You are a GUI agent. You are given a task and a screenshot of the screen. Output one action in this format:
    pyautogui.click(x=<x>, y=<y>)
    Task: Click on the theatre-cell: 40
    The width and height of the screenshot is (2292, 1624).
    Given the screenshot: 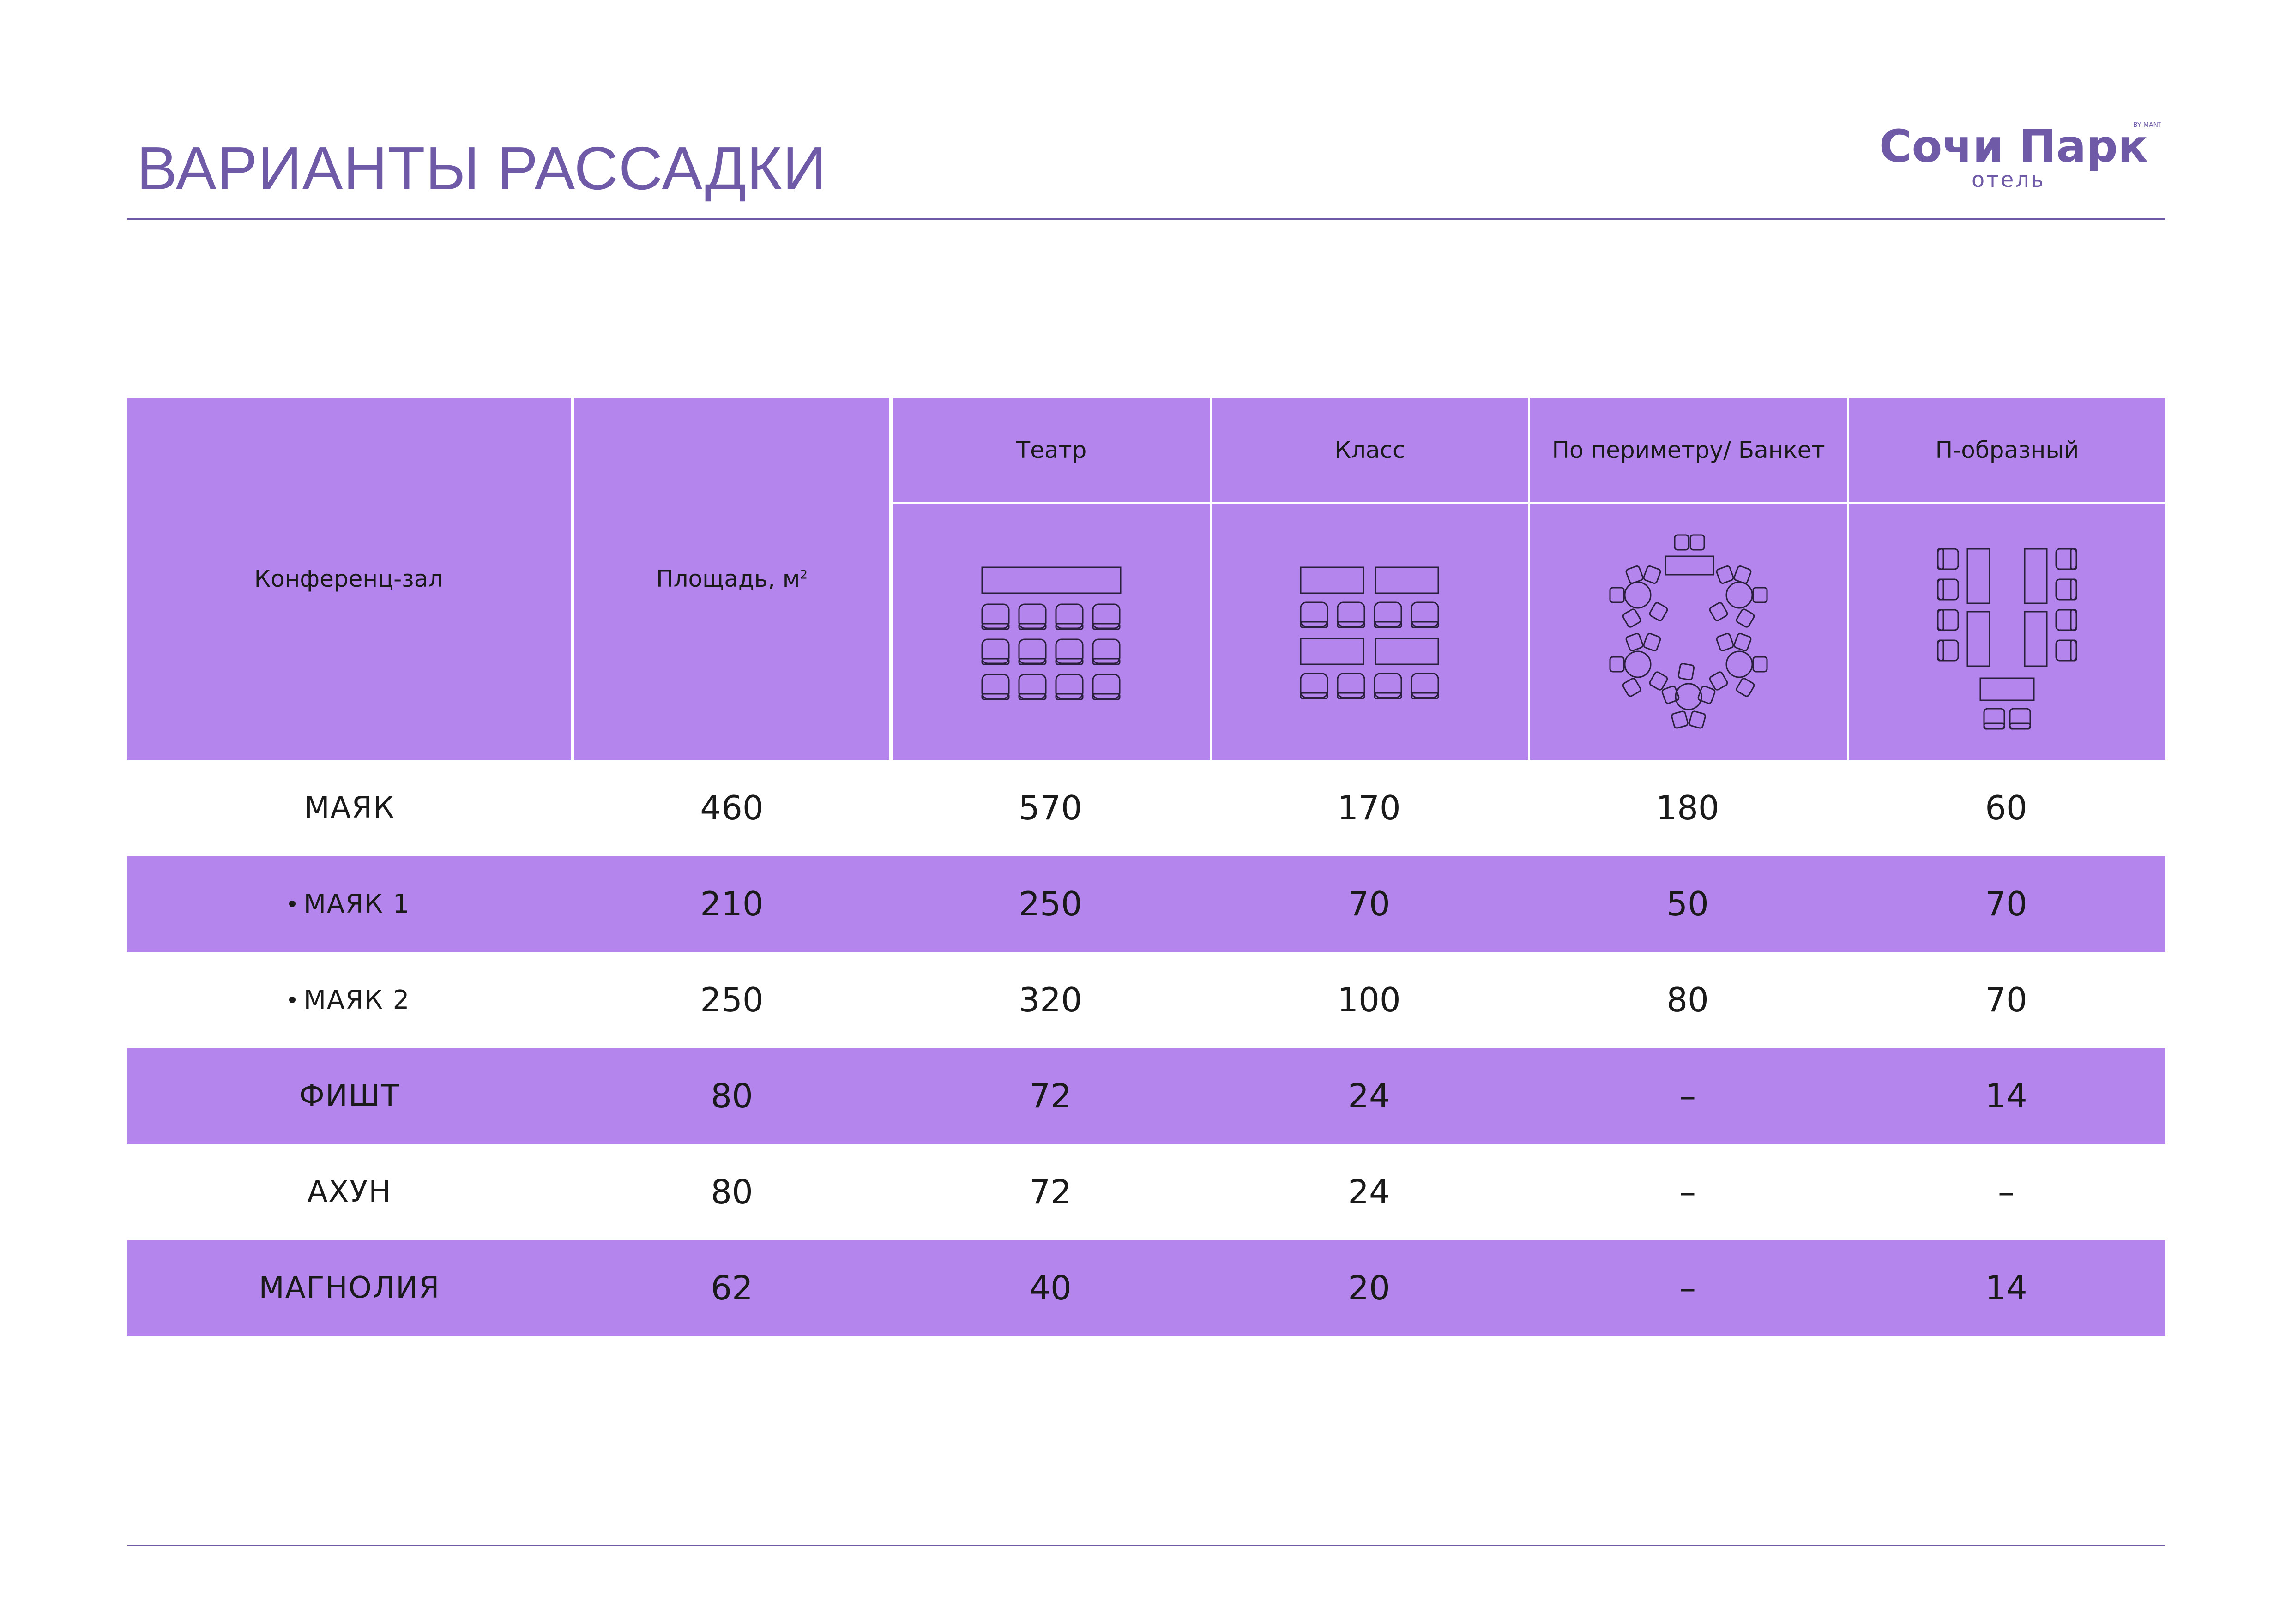 What is the action you would take?
    pyautogui.click(x=1050, y=1288)
    